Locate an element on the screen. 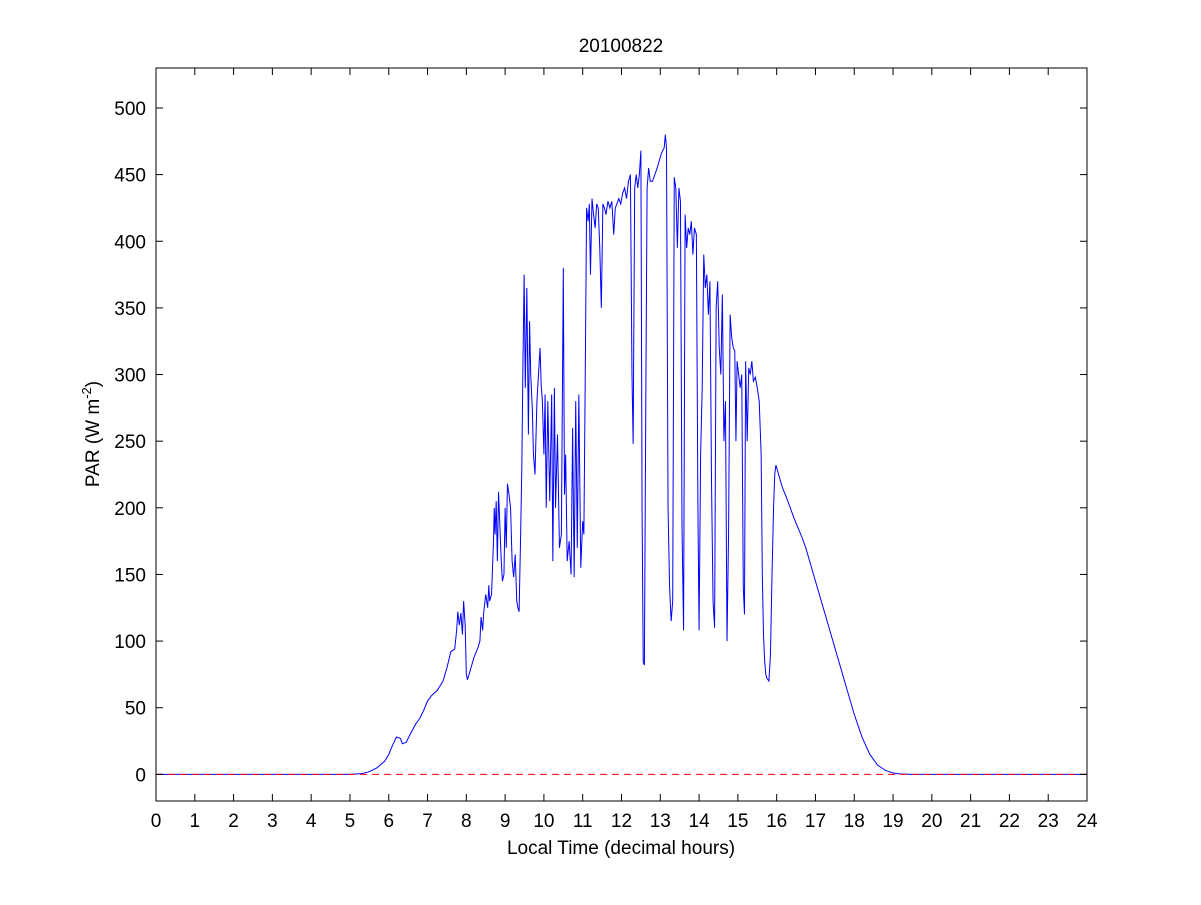 This screenshot has height=905, width=1201. x-tick-label: 12 is located at coordinates (621, 821).